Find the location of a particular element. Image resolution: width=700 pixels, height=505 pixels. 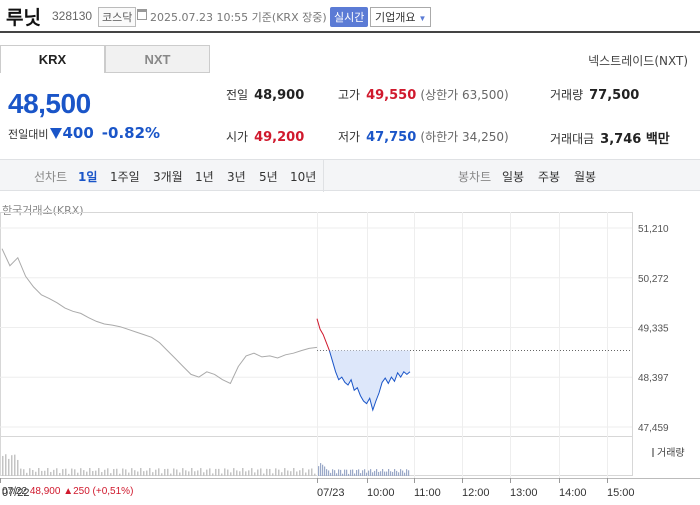

price-change: 전일대비 400 -0.82% is located at coordinates (84, 133).